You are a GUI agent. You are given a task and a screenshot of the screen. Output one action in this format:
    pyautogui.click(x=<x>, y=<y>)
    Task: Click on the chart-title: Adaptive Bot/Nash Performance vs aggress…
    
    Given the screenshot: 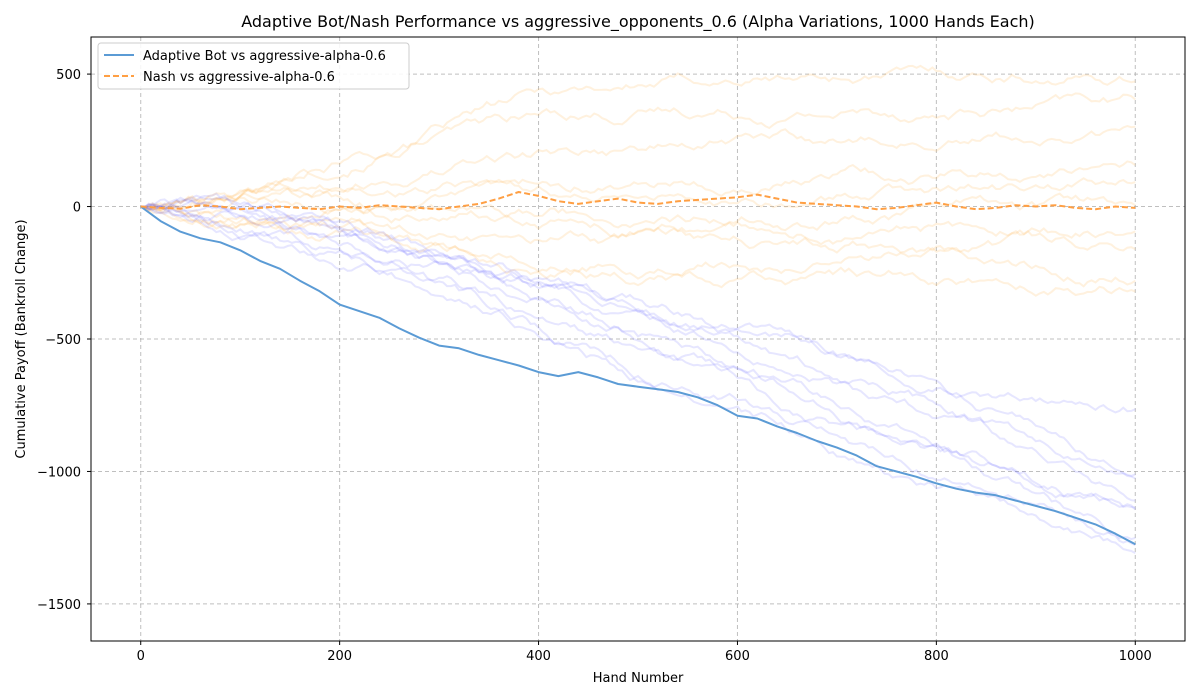 What is the action you would take?
    pyautogui.click(x=638, y=22)
    